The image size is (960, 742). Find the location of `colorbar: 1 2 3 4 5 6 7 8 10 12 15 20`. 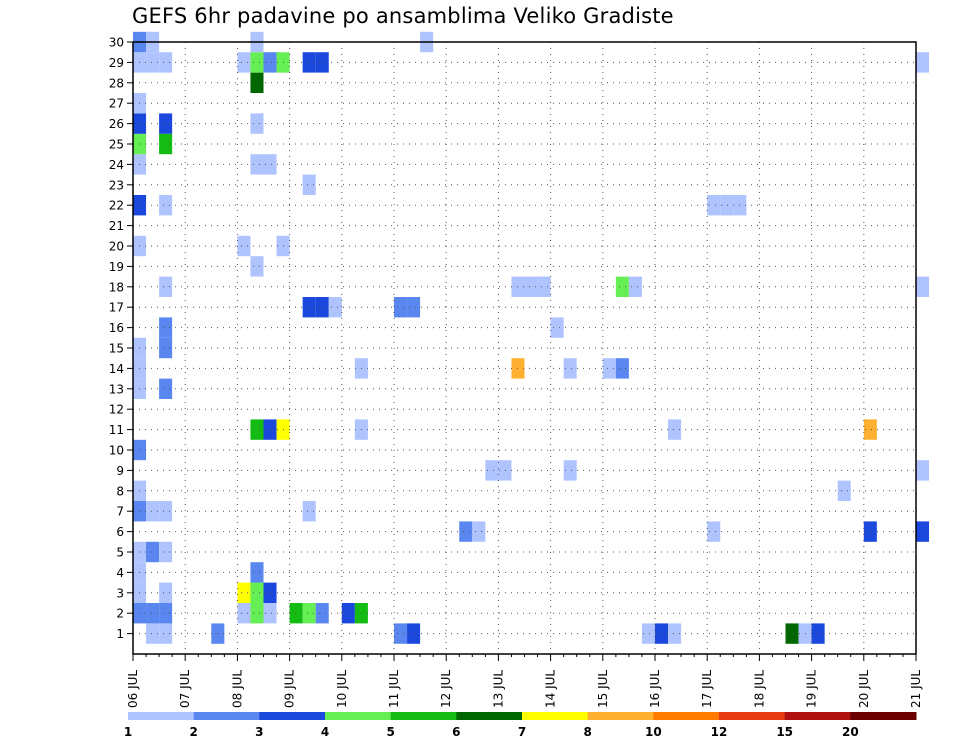

colorbar: 1 2 3 4 5 6 7 8 10 12 15 20 is located at coordinates (520, 725).